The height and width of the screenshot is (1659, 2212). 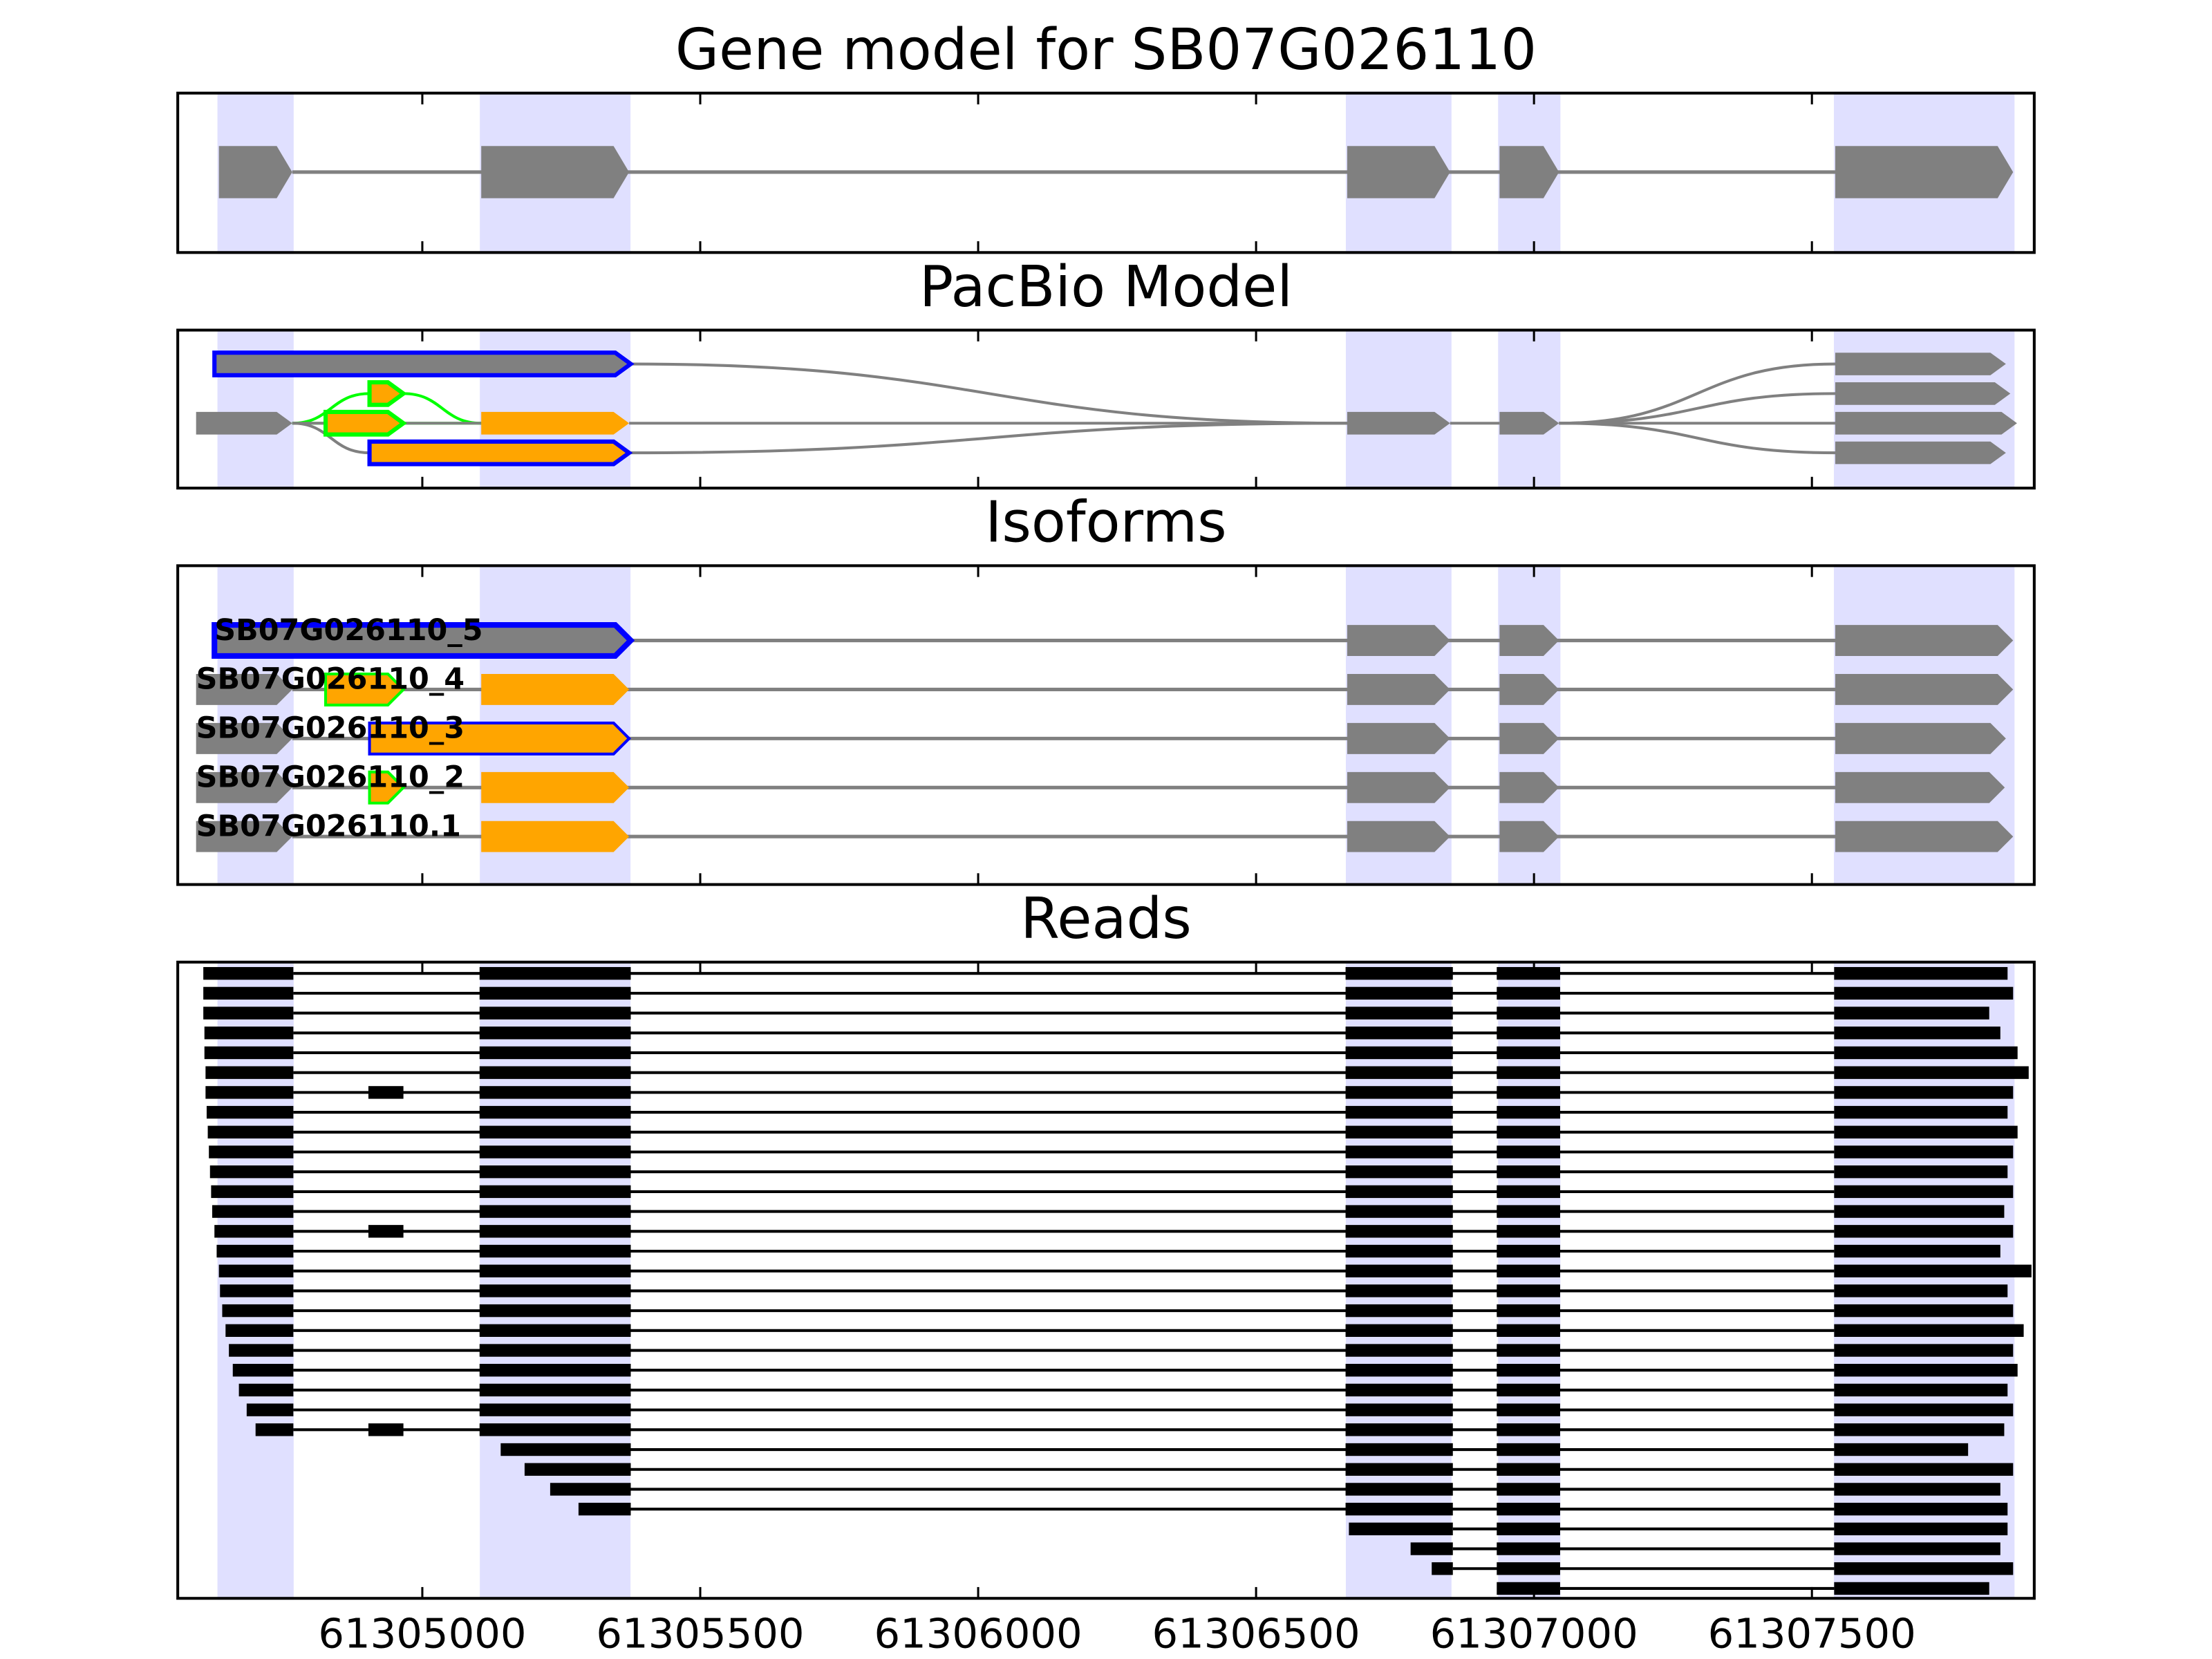 What do you see at coordinates (330, 728) in the screenshot?
I see `isoform-label: SB07G026110_3` at bounding box center [330, 728].